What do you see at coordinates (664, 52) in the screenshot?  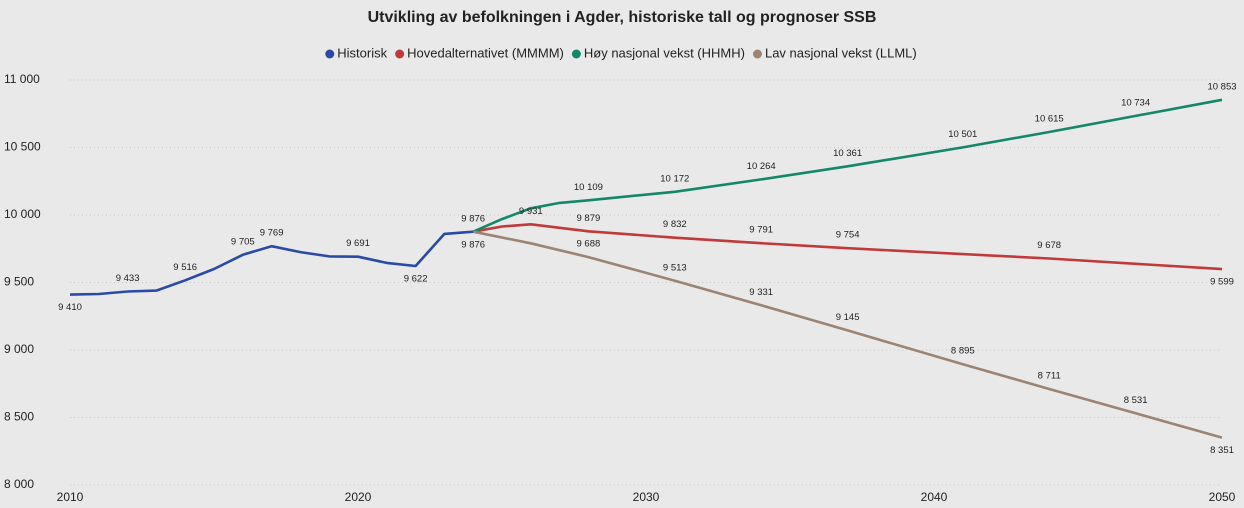 I see `legend-label: Høy nasjonal vekst (HHMH)` at bounding box center [664, 52].